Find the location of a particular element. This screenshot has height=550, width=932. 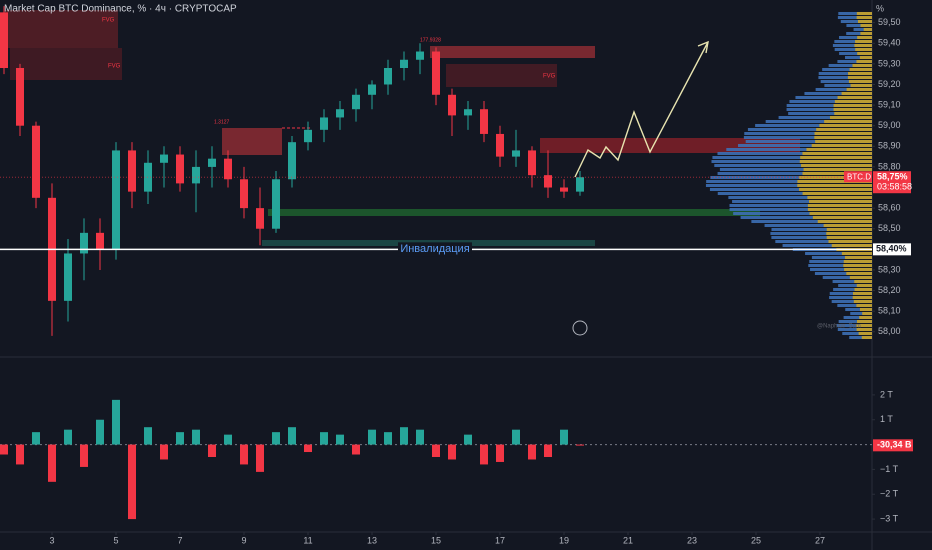

replay-icon is located at coordinates (580, 328).